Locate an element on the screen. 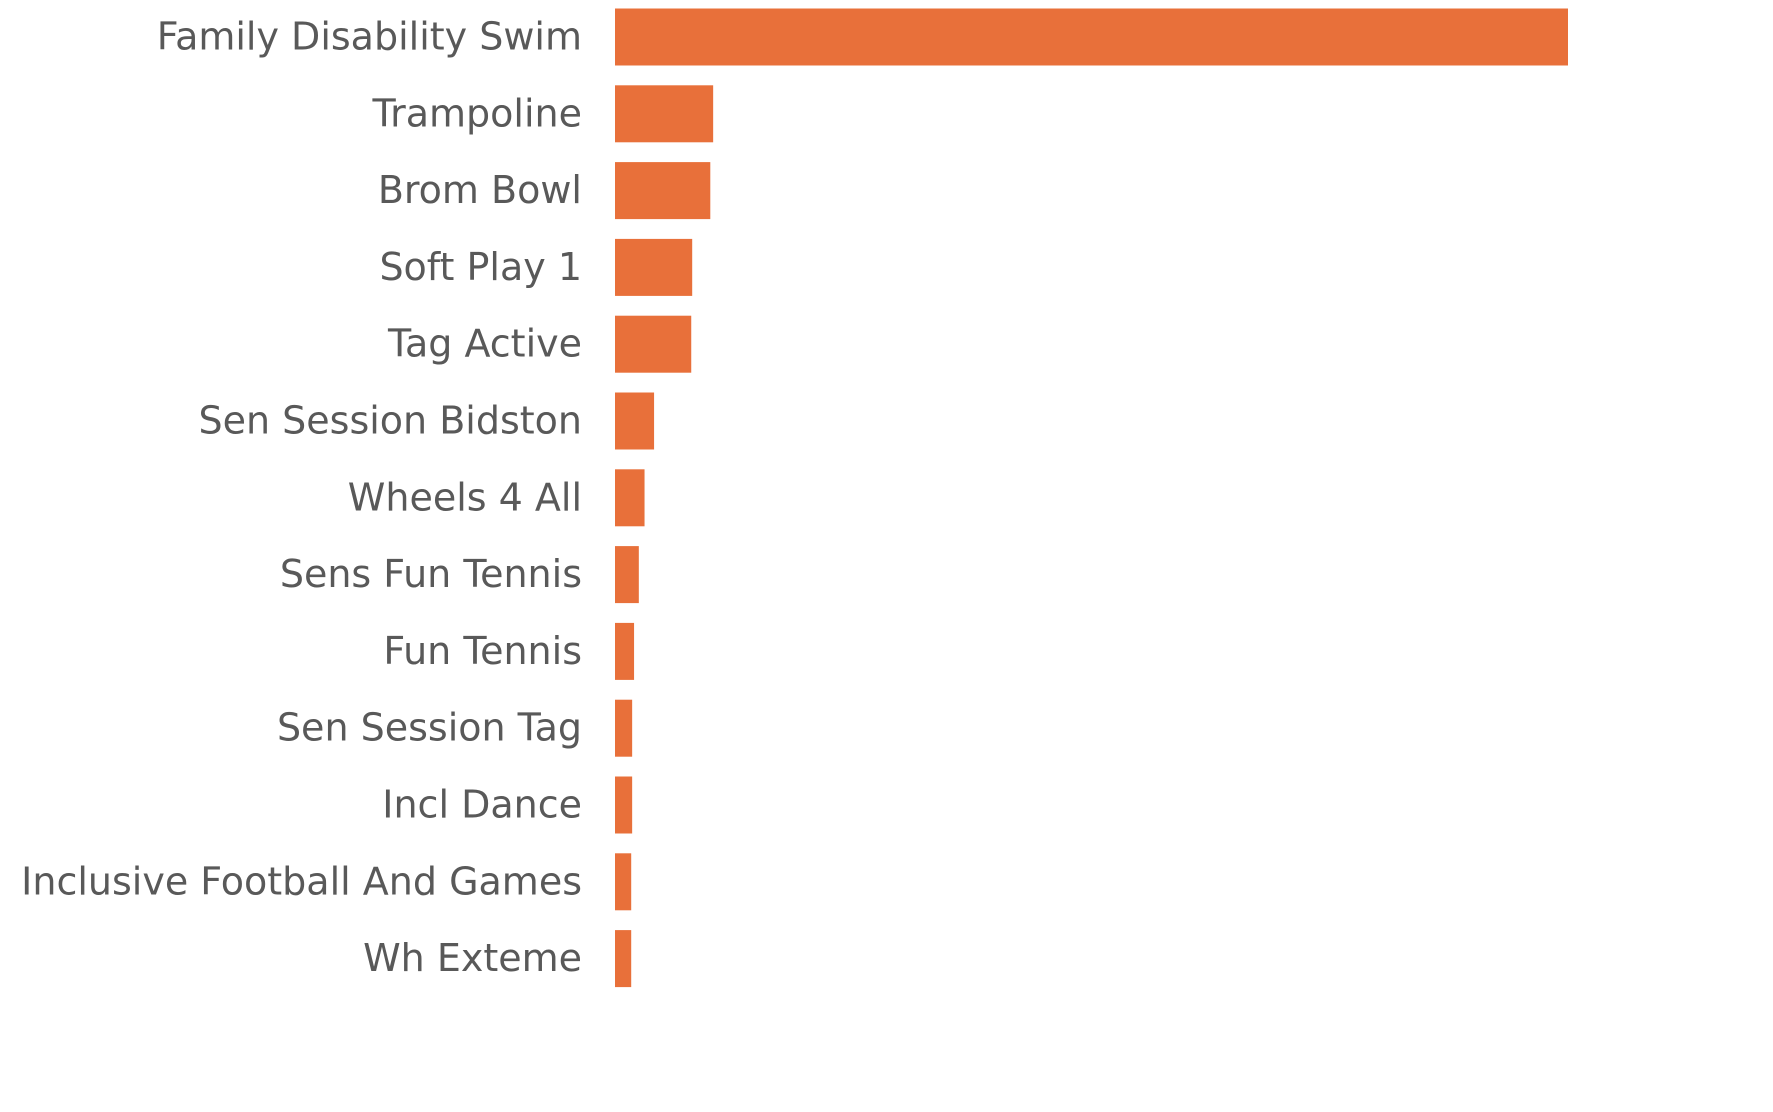 The width and height of the screenshot is (1773, 1112). y-tick-label: Tag Active is located at coordinates (484, 344).